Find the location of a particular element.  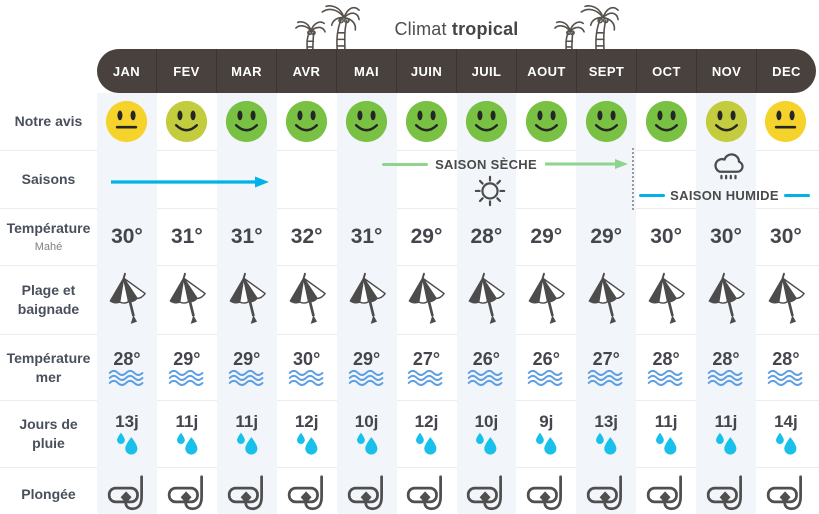

row-notre-avis: Notre avis is located at coordinates (409, 122).